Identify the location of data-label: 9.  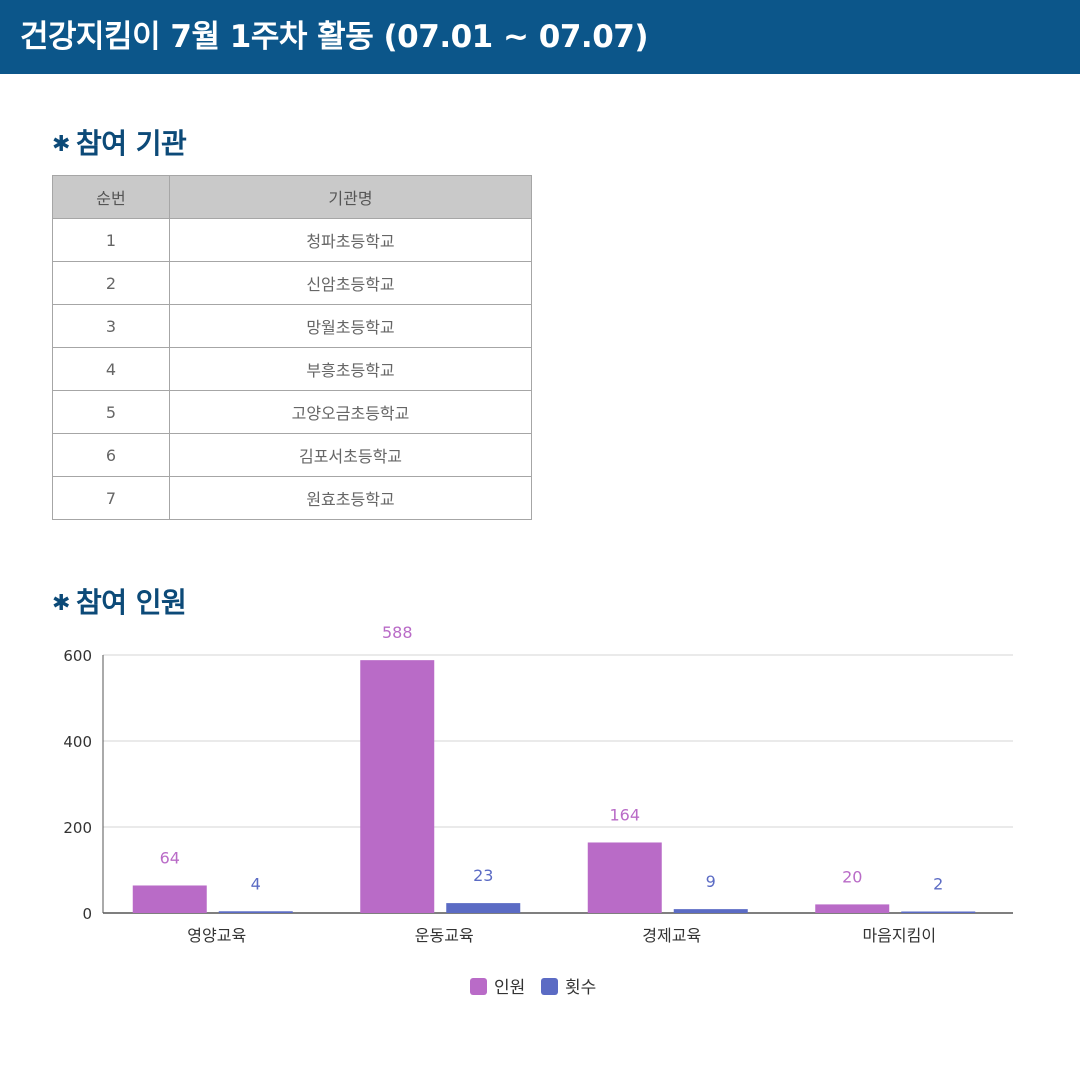
(711, 881).